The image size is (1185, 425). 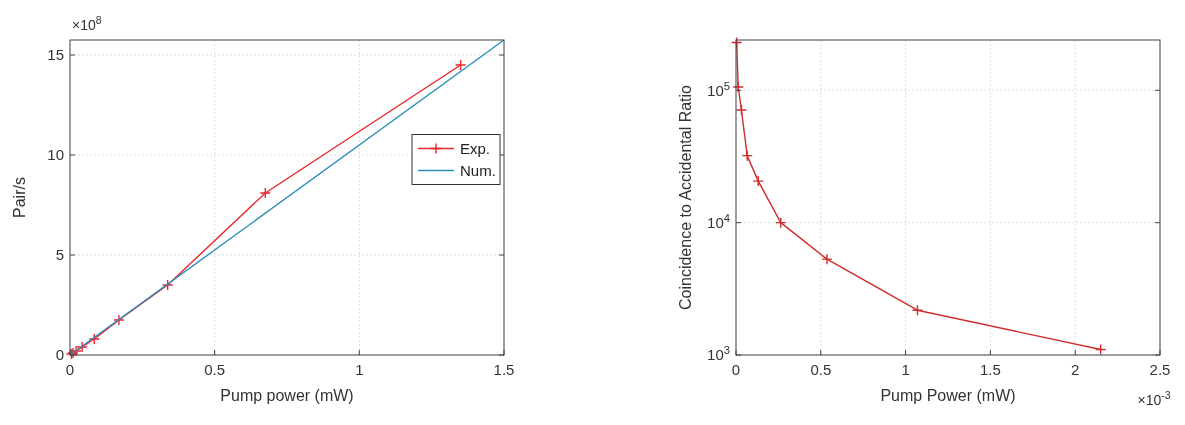 I want to click on y-tick-label: 15, so click(x=55, y=55).